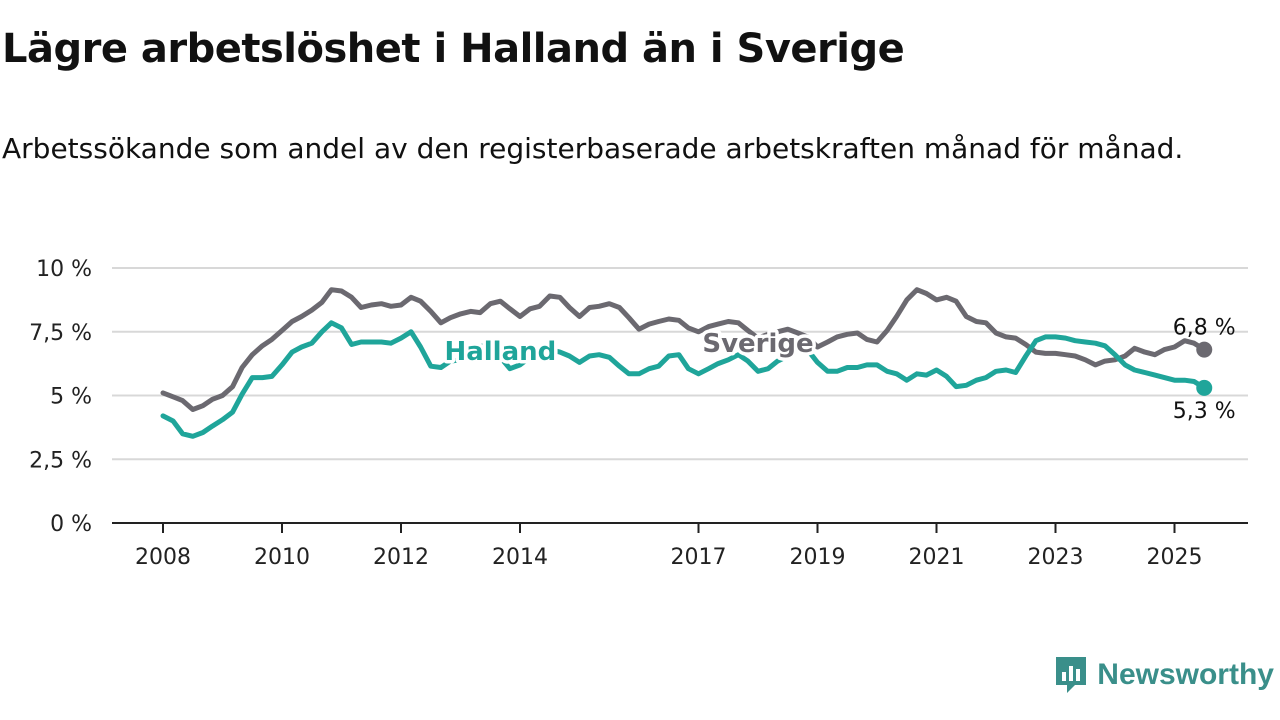  Describe the element at coordinates (163, 557) in the screenshot. I see `x-tick-label: 2008` at that location.